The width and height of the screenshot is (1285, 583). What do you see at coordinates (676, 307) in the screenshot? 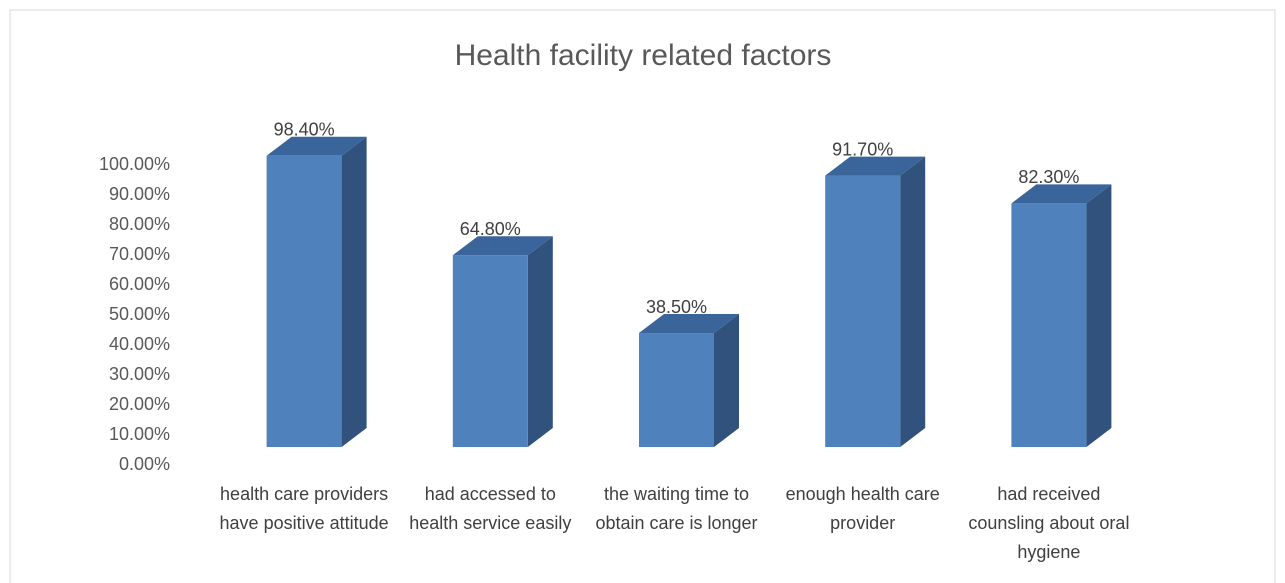
I see `data-label: 38.50%` at bounding box center [676, 307].